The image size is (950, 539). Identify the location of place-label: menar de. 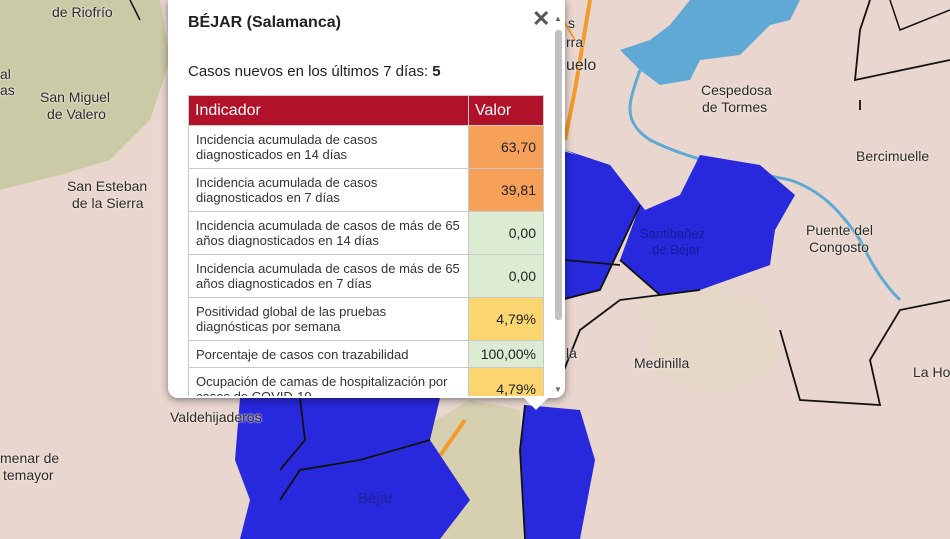
(30, 458).